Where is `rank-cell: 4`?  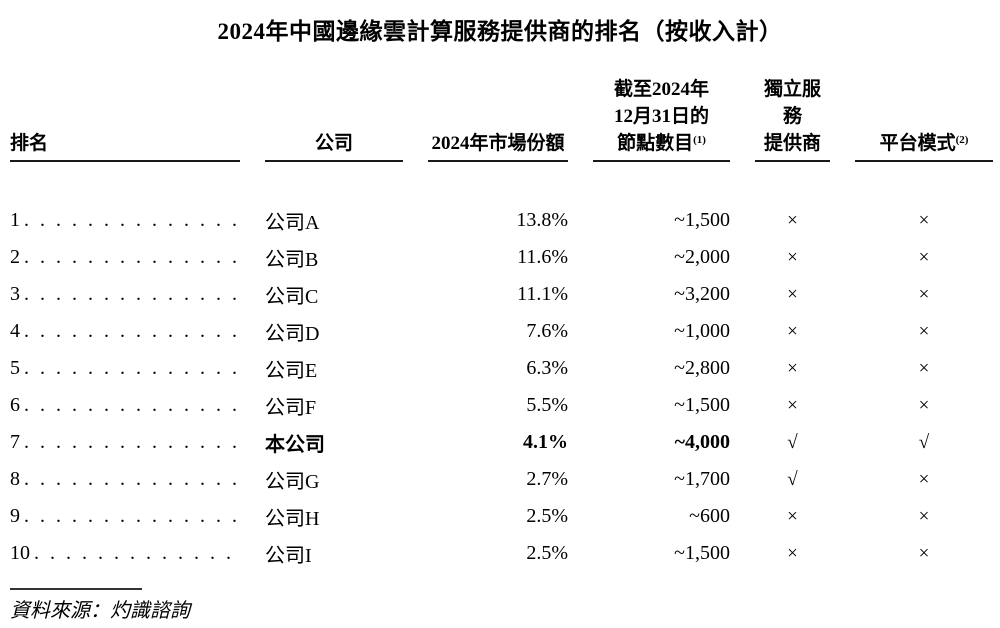
rank-cell: 4 is located at coordinates (125, 331).